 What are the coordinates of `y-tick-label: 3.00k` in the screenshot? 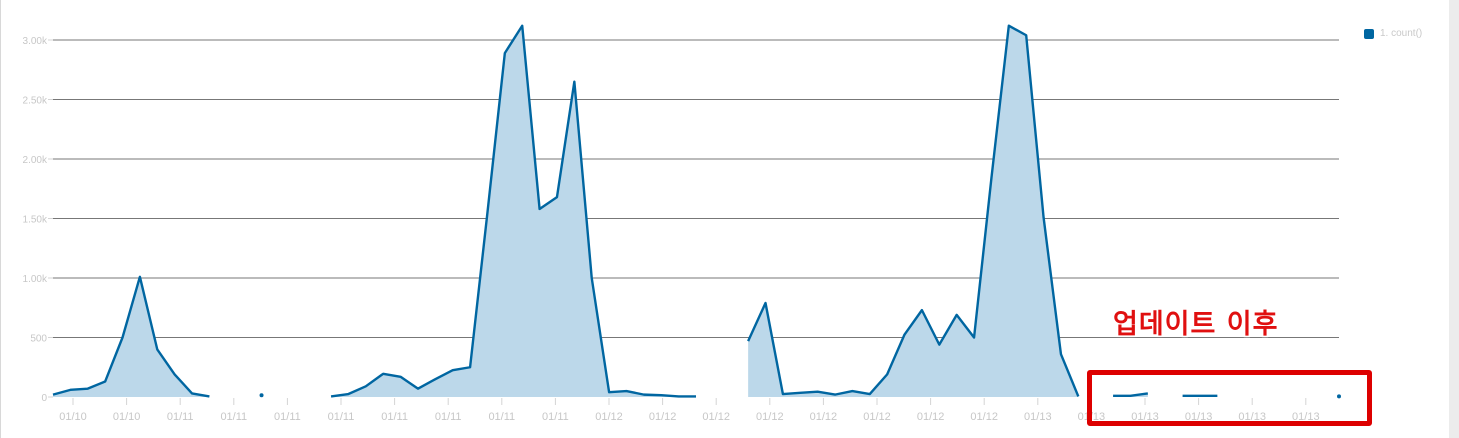 It's located at (35, 41).